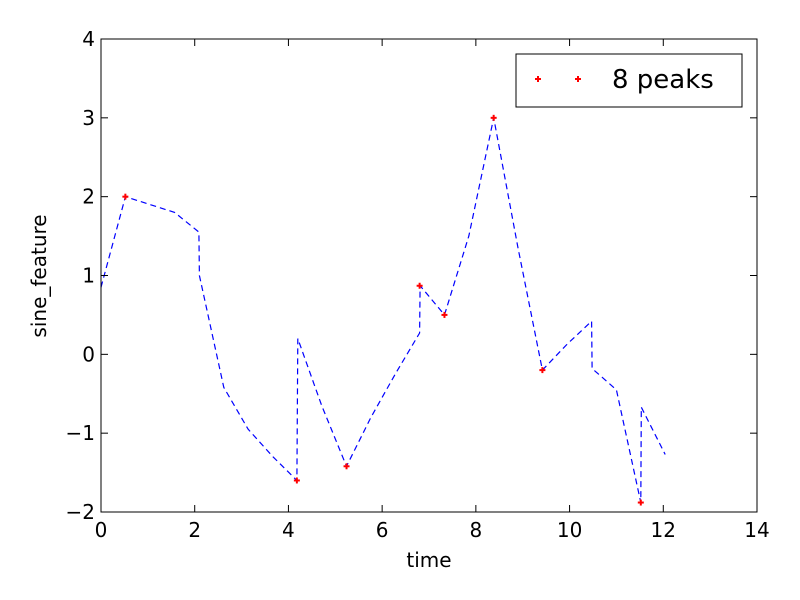 Image resolution: width=800 pixels, height=600 pixels. I want to click on y-tick-label: 2, so click(88, 197).